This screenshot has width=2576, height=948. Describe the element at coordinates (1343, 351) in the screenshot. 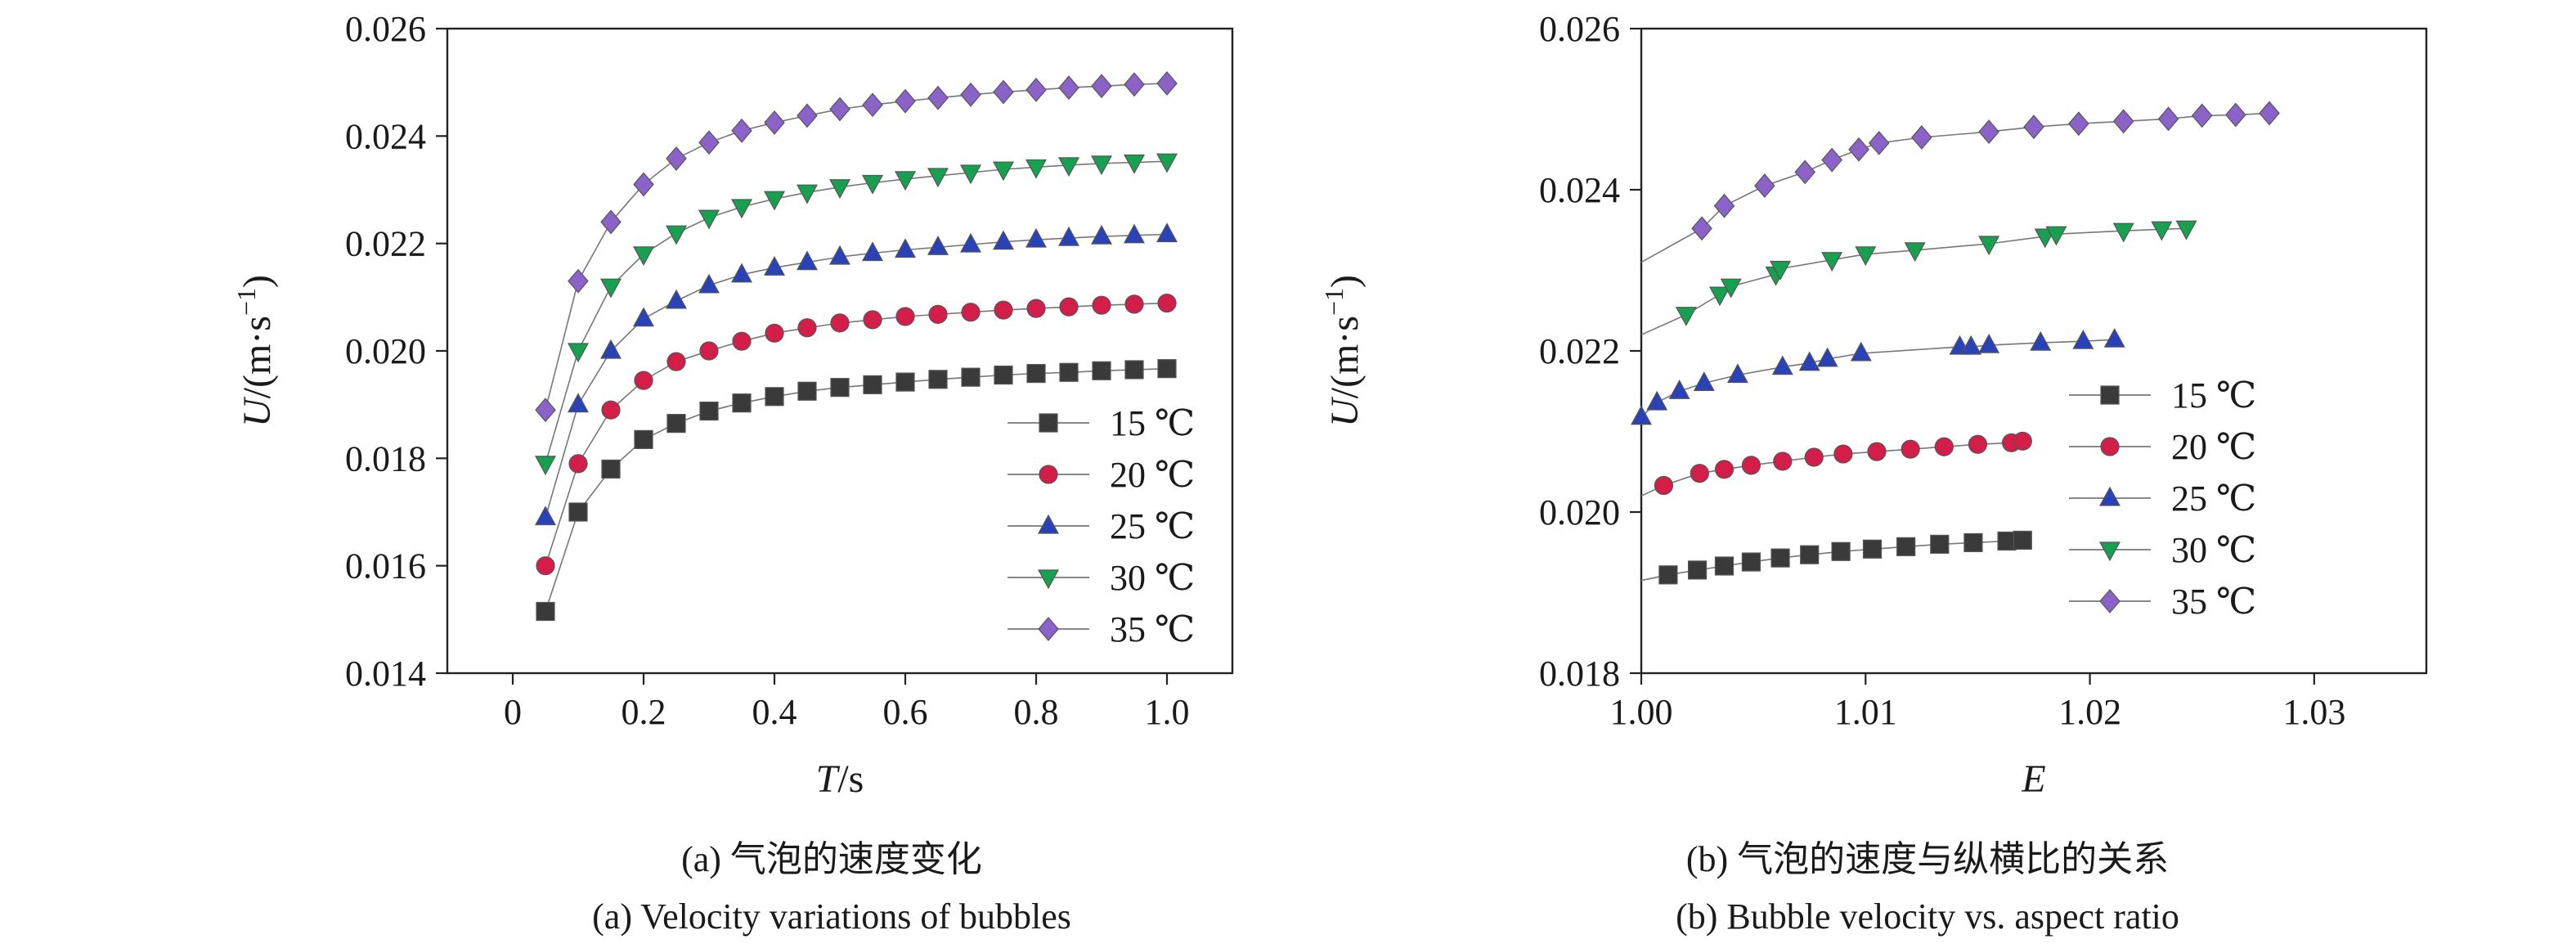

I see `y-axis-label: U/(m·s−1)` at that location.